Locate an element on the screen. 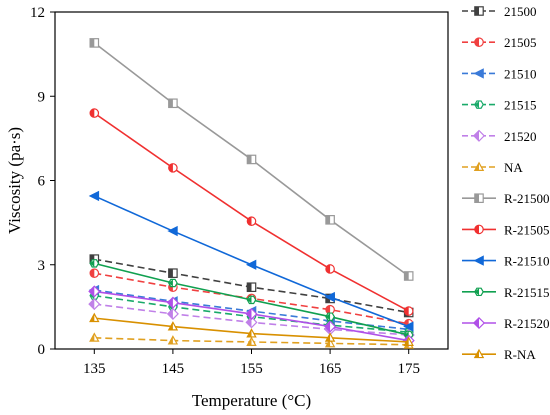 Image resolution: width=550 pixels, height=415 pixels. y-tick-label: 9 is located at coordinates (42, 97).